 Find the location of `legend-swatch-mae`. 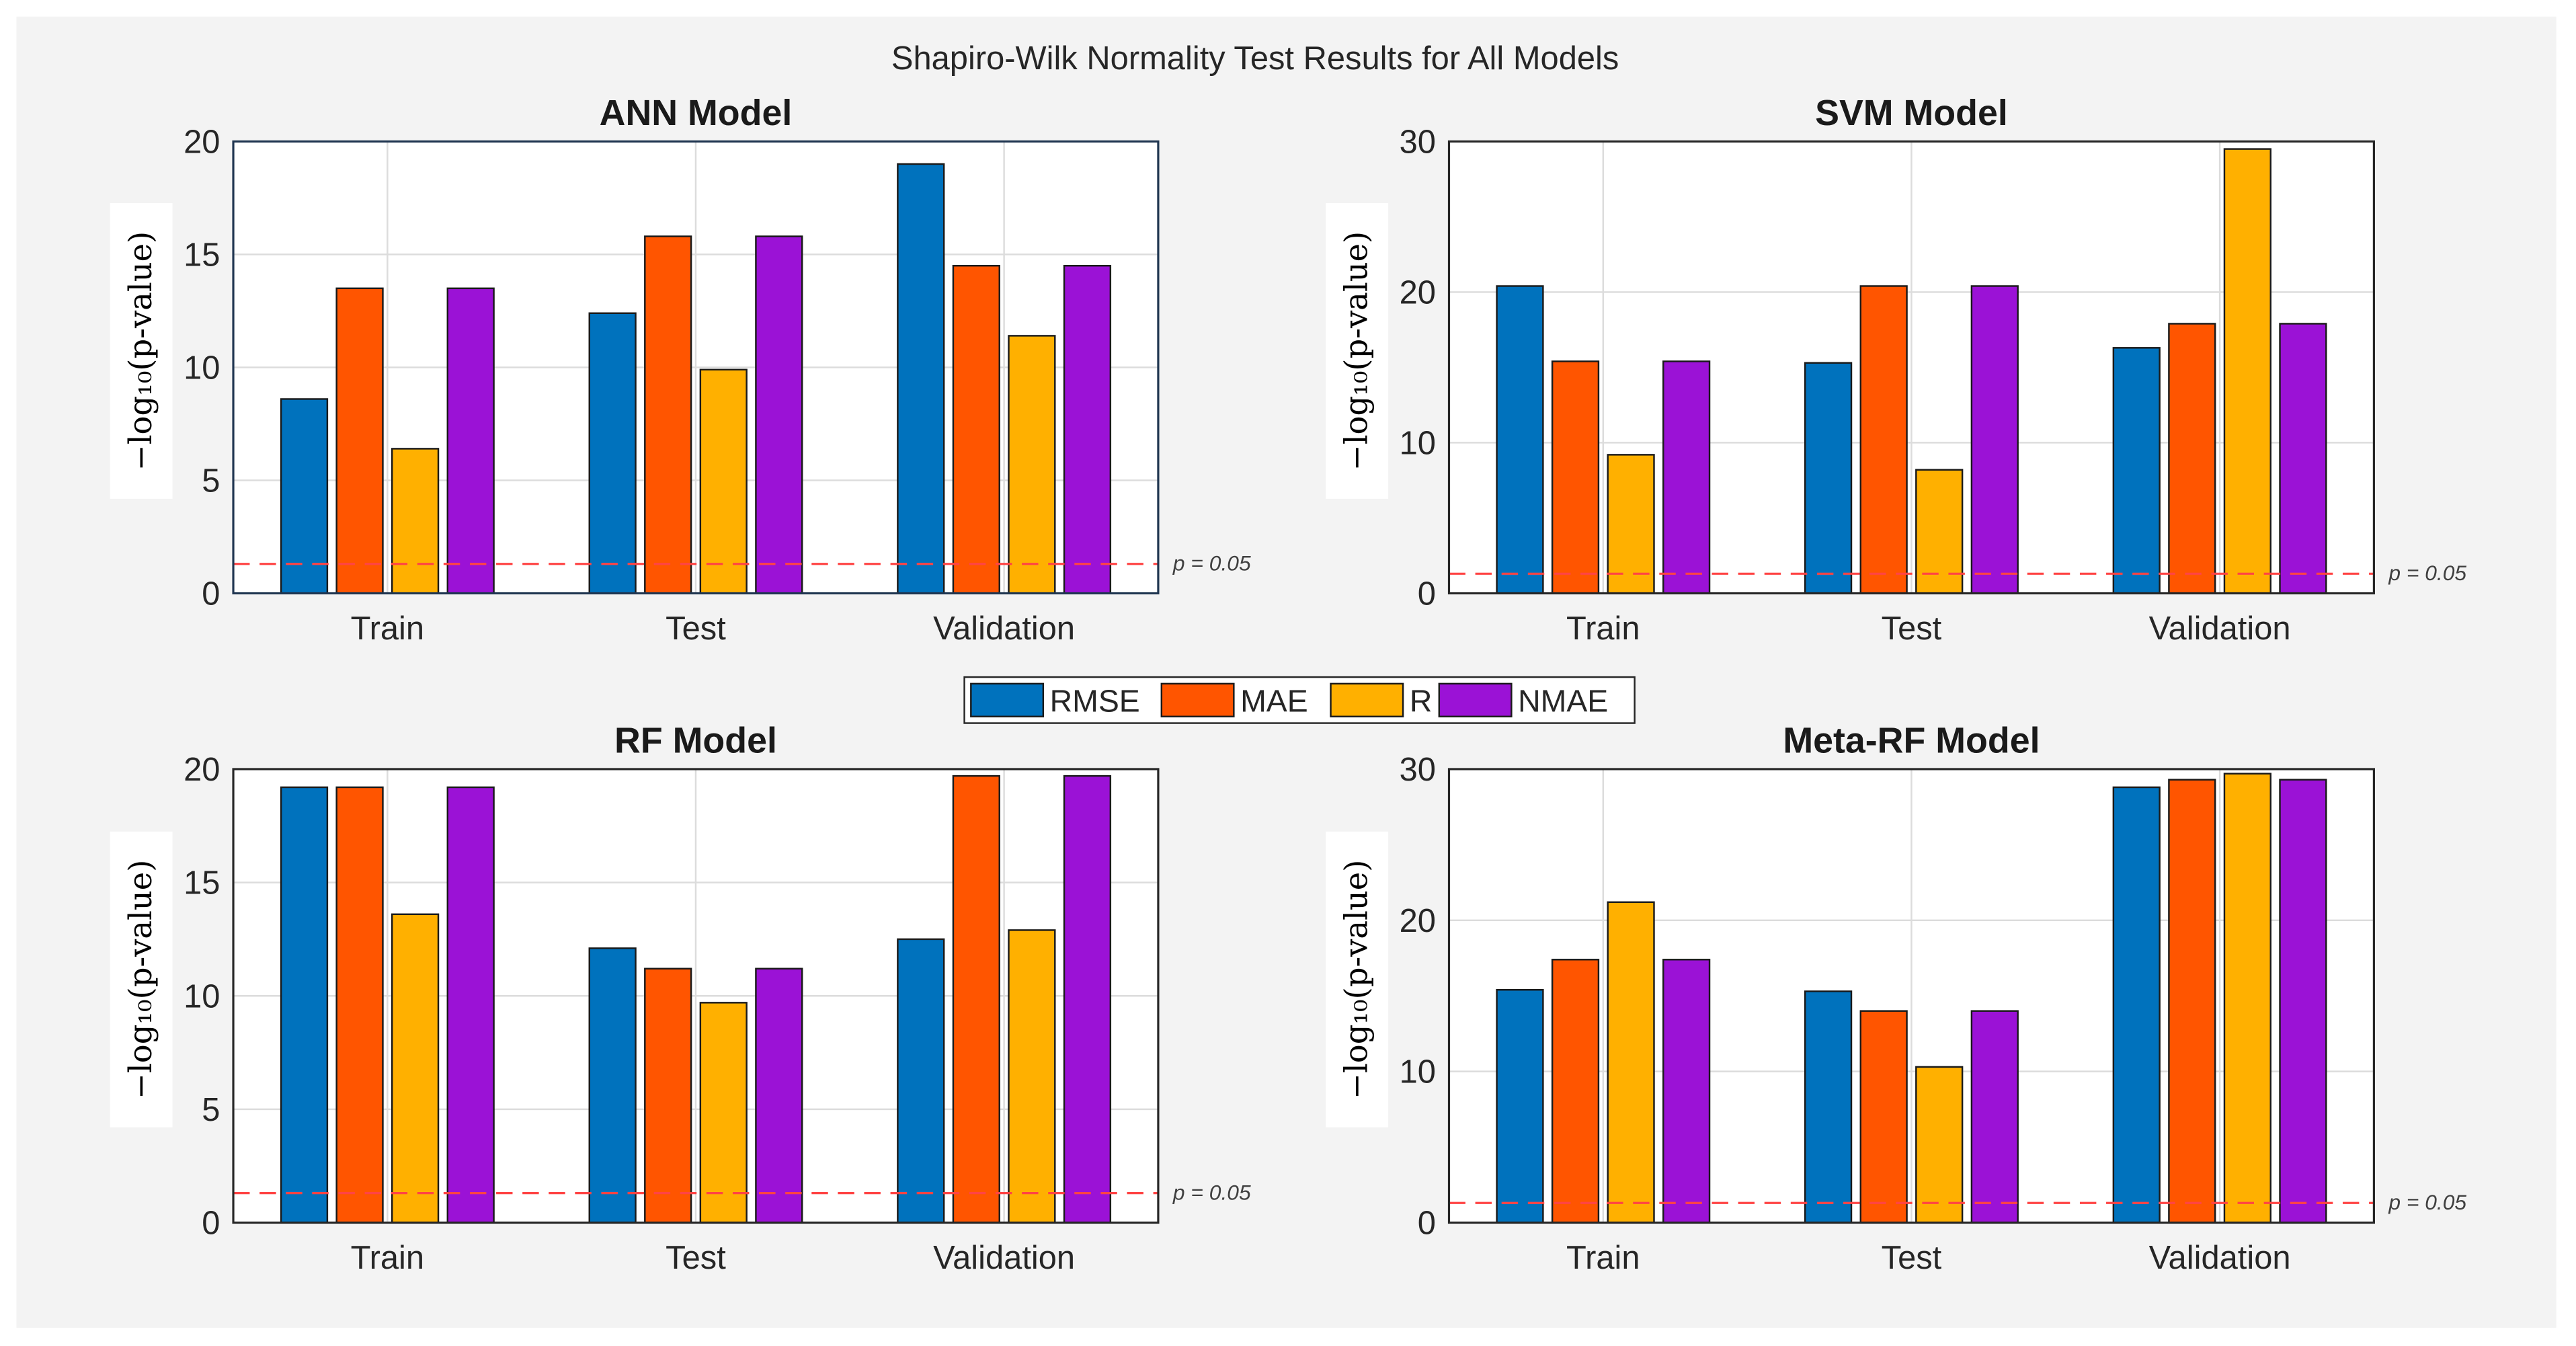

legend-swatch-mae is located at coordinates (1197, 700).